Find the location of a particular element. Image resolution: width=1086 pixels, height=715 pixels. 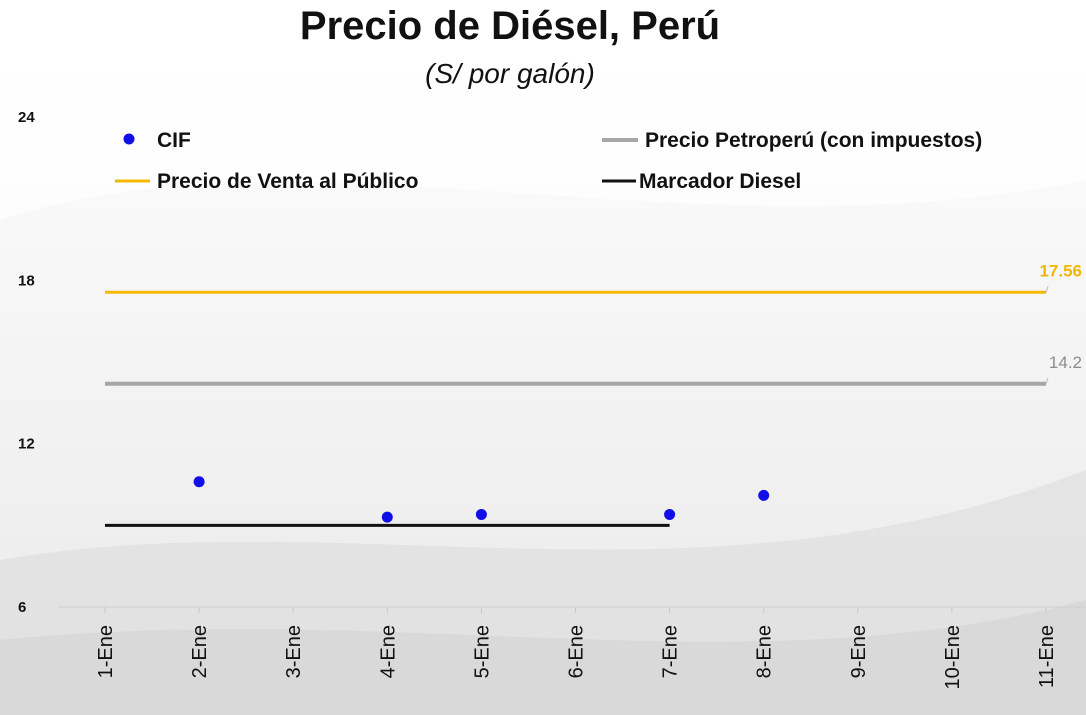

x-tick-label: 5-Ene is located at coordinates (482, 651).